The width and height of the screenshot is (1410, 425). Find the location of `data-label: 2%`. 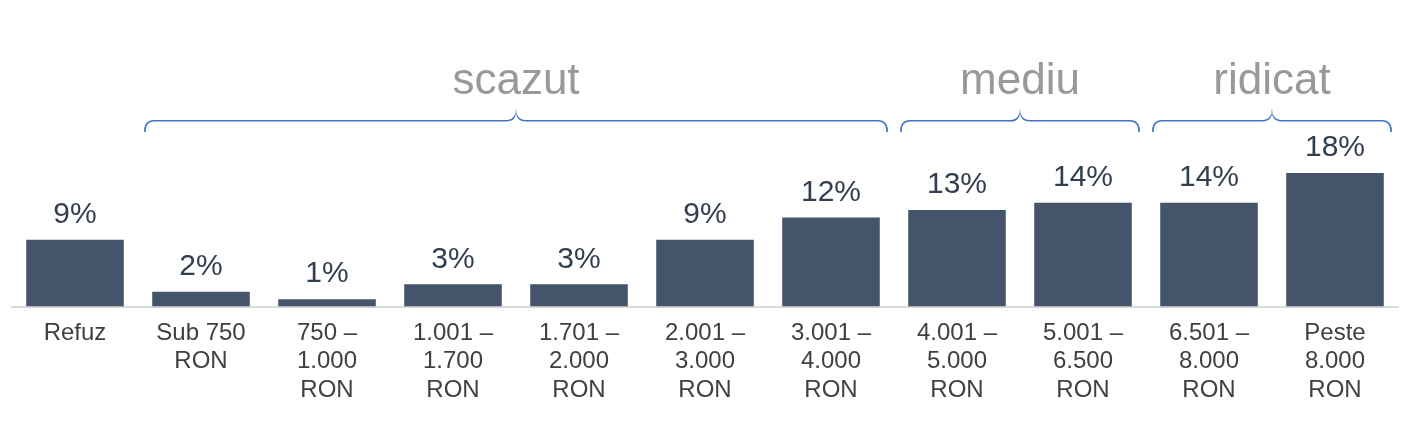

data-label: 2% is located at coordinates (201, 265).